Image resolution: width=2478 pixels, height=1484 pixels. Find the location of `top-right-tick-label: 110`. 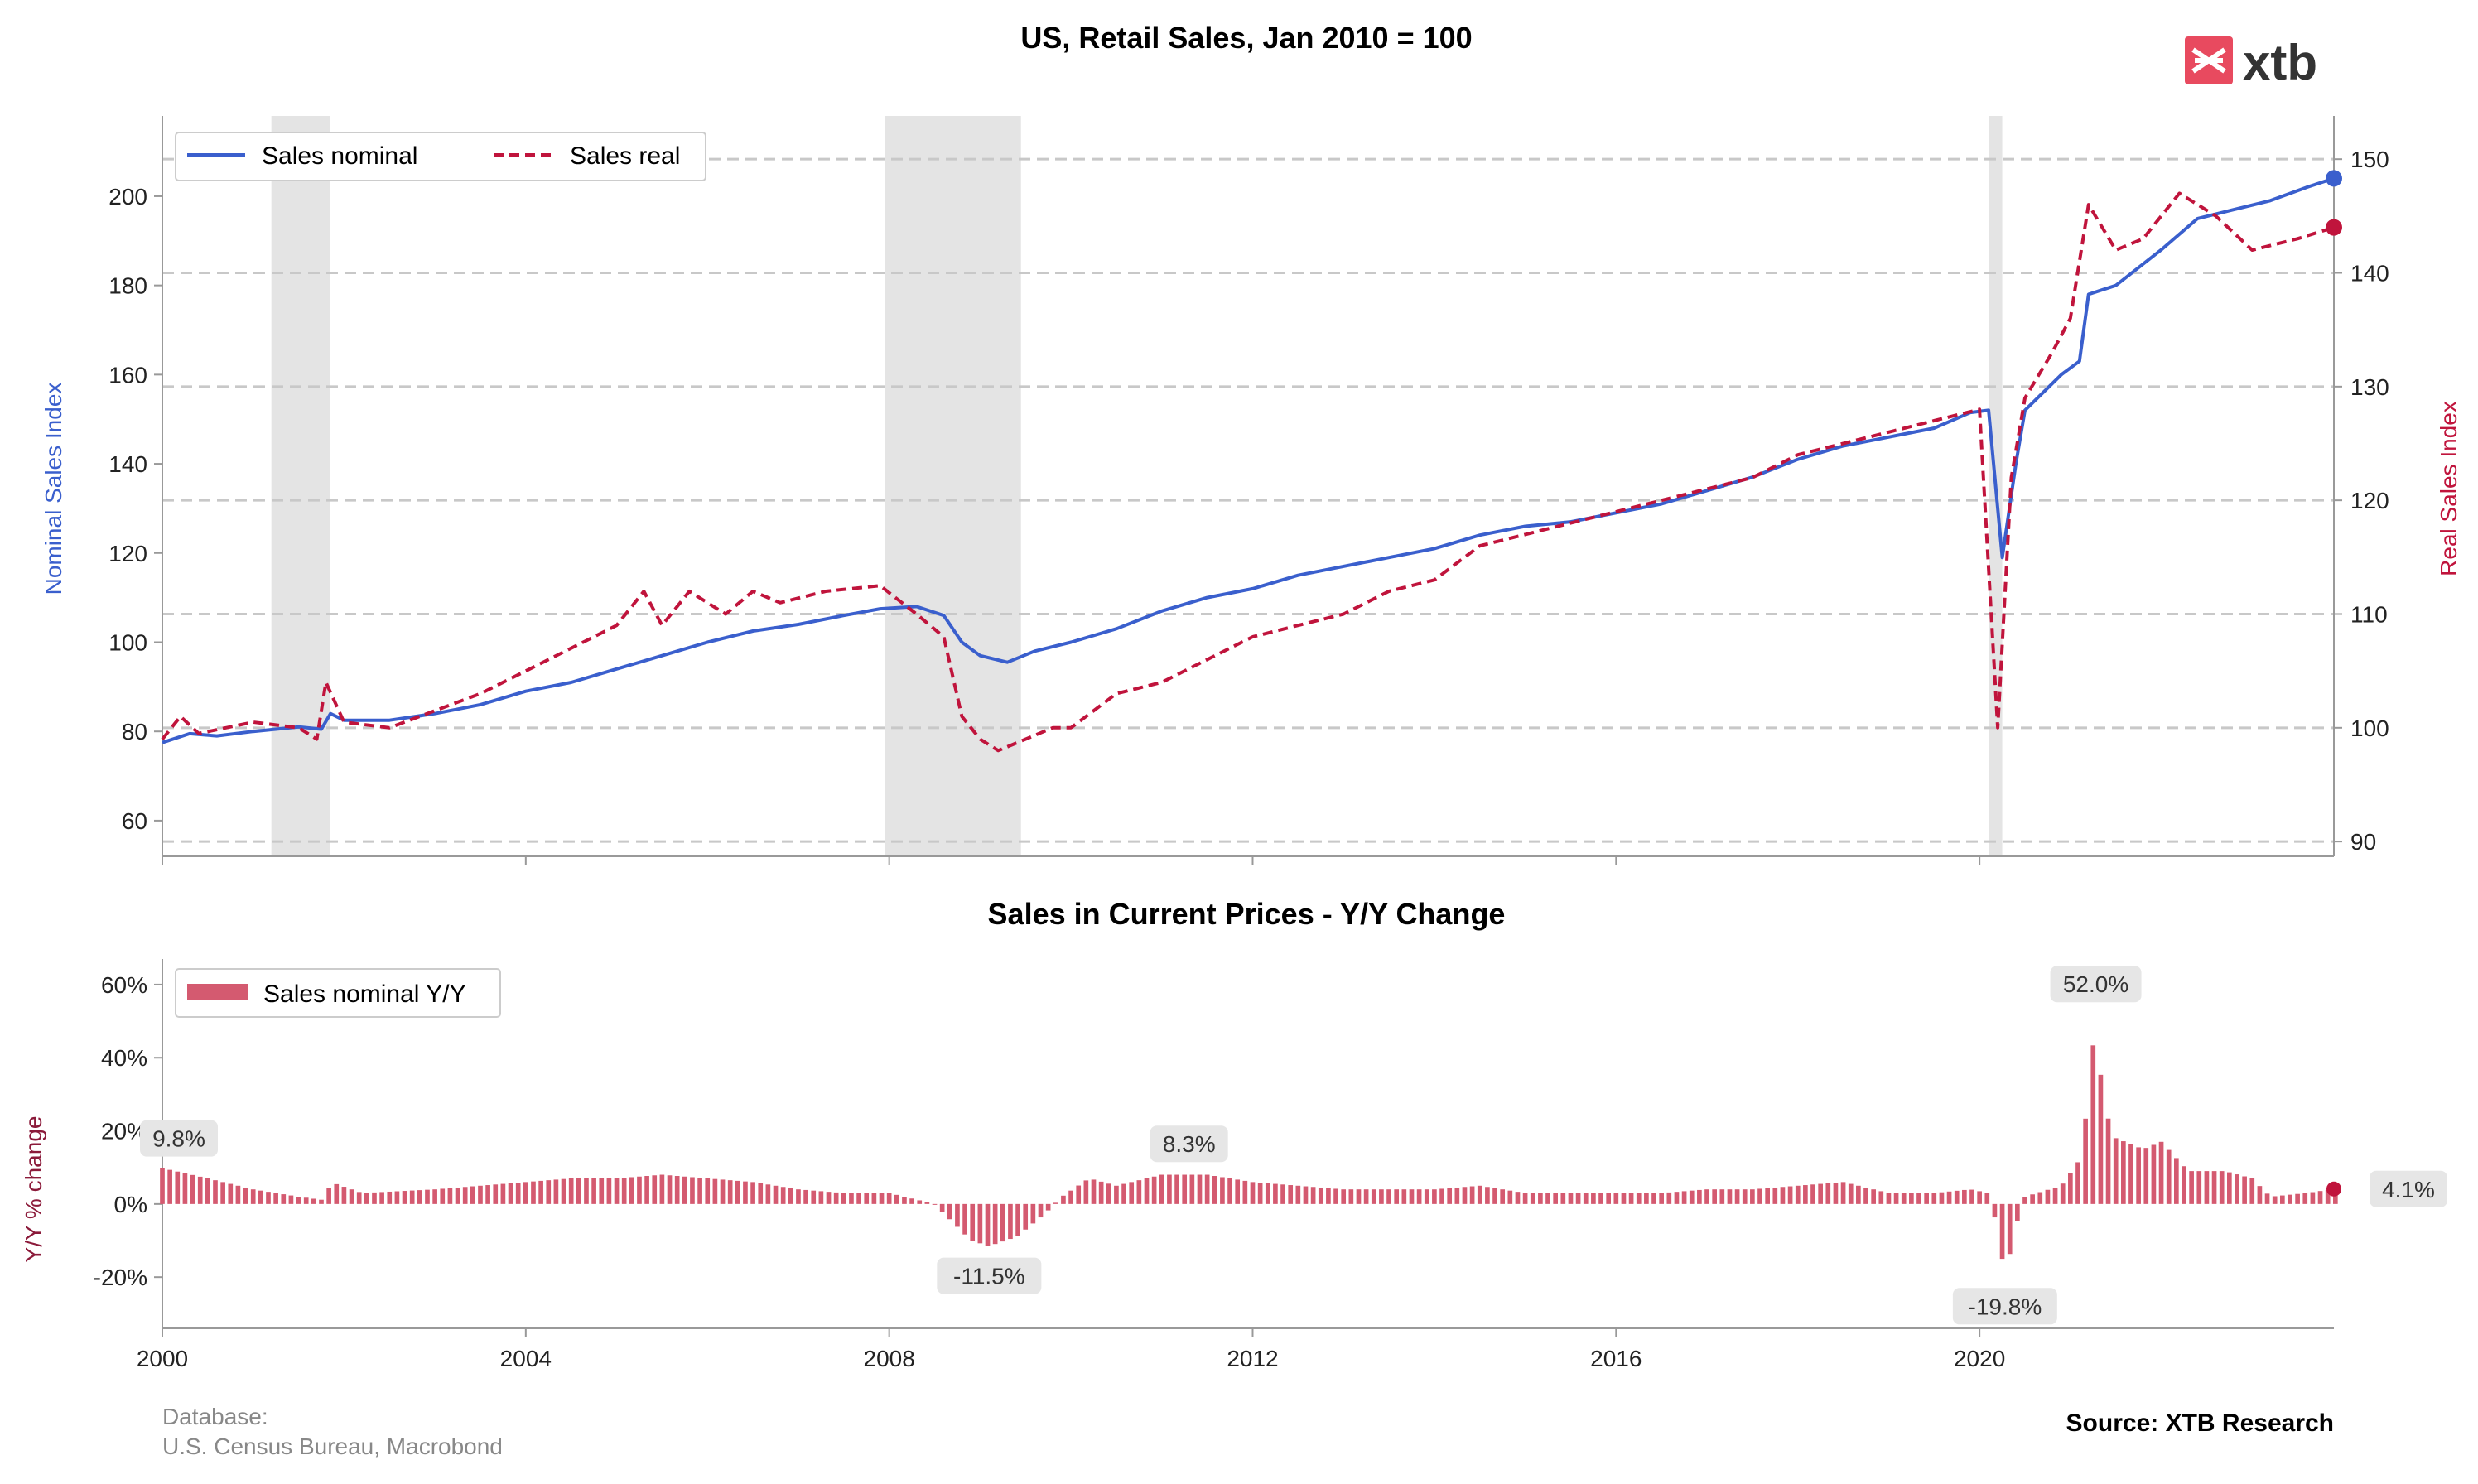

top-right-tick-label: 110 is located at coordinates (2369, 614).